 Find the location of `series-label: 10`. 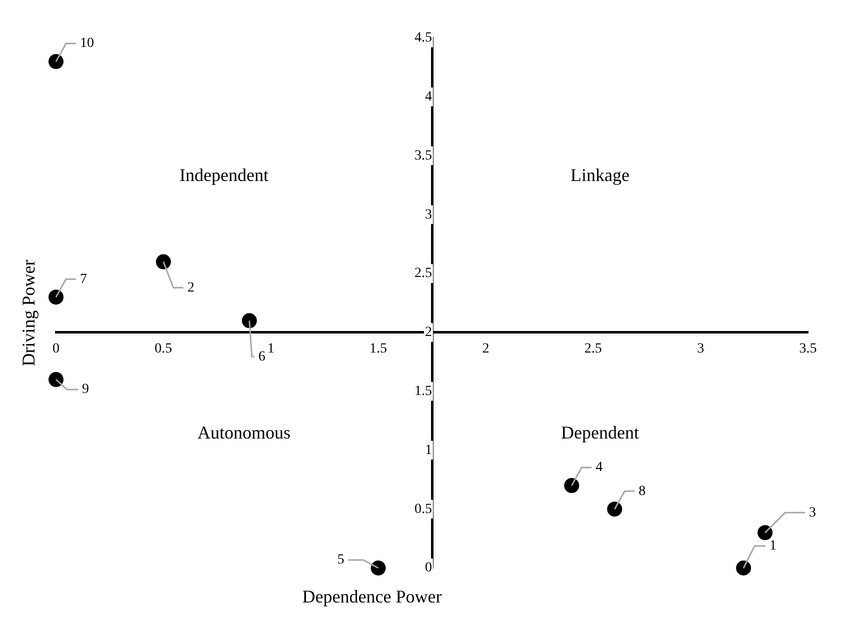

series-label: 10 is located at coordinates (87, 44).